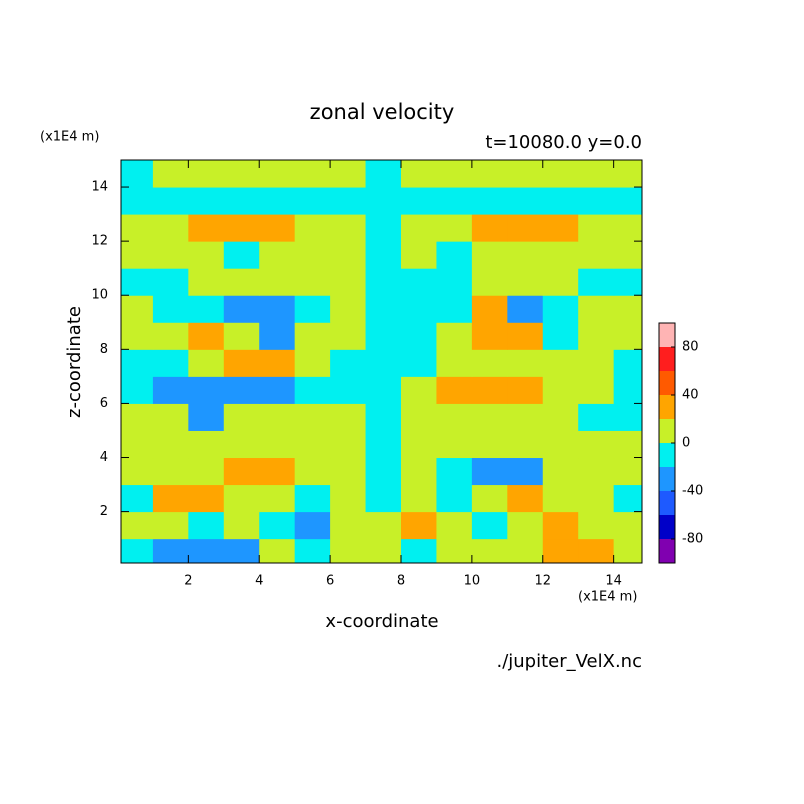  What do you see at coordinates (690, 347) in the screenshot?
I see `colorbar-tick-label: 80` at bounding box center [690, 347].